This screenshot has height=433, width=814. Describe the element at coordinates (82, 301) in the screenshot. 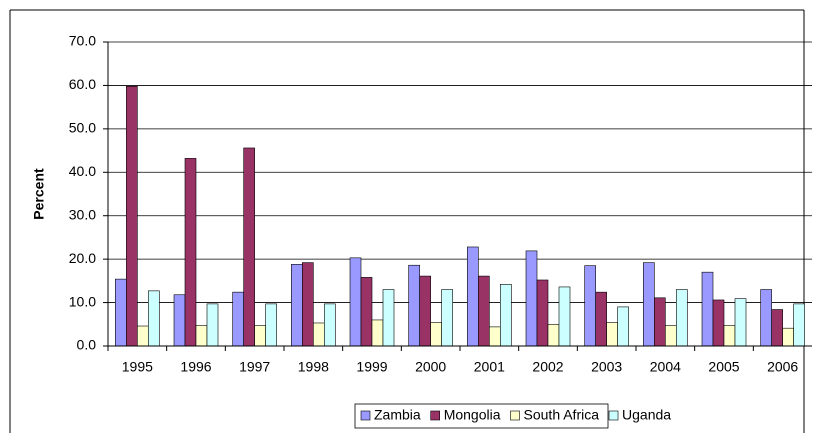

I see `y-tick-label: 10.0` at that location.